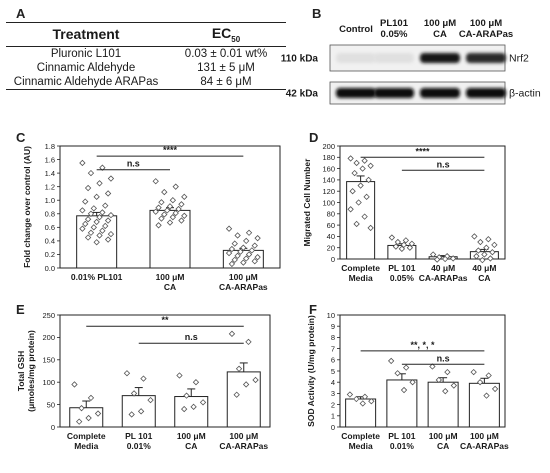  I want to click on y-axis-label: (μmoles/mg protein), so click(31, 371).